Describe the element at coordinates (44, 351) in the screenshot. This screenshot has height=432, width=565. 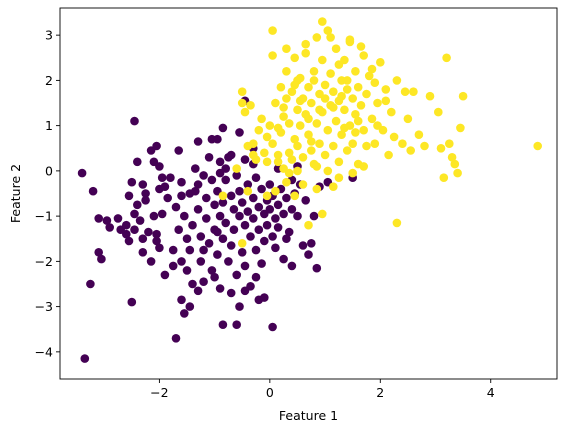
I see `y-tick-label: −4` at that location.